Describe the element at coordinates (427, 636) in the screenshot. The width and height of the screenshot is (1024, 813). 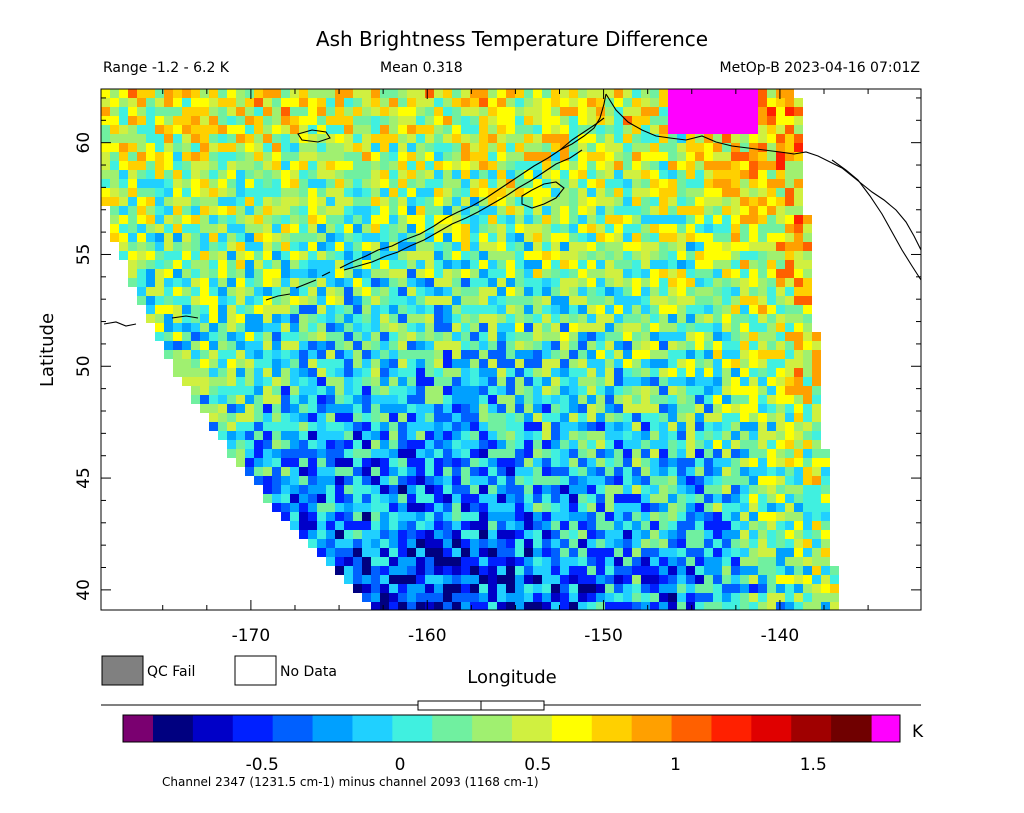
I see `lon-tick-label: -160` at that location.